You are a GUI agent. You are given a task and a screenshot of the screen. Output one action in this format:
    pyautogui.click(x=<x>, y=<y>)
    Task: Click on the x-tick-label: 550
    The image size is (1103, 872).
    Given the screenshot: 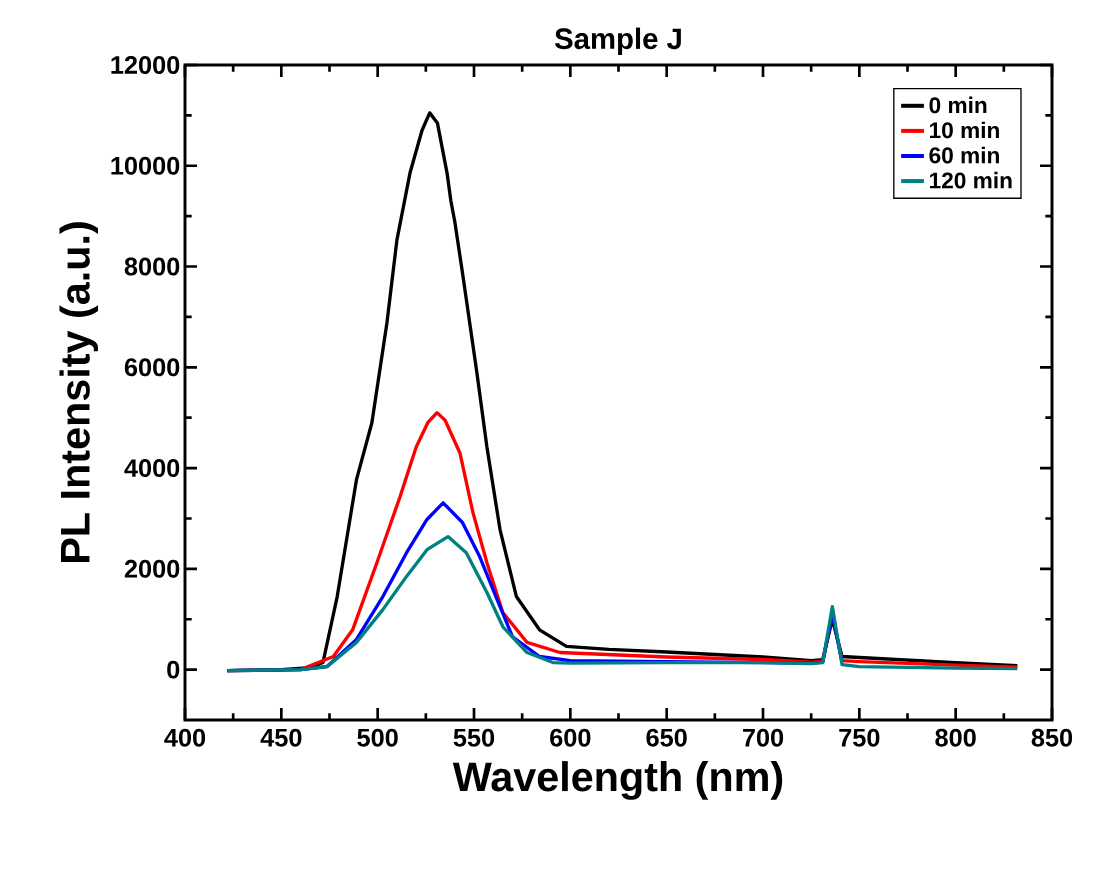 What is the action you would take?
    pyautogui.click(x=474, y=737)
    